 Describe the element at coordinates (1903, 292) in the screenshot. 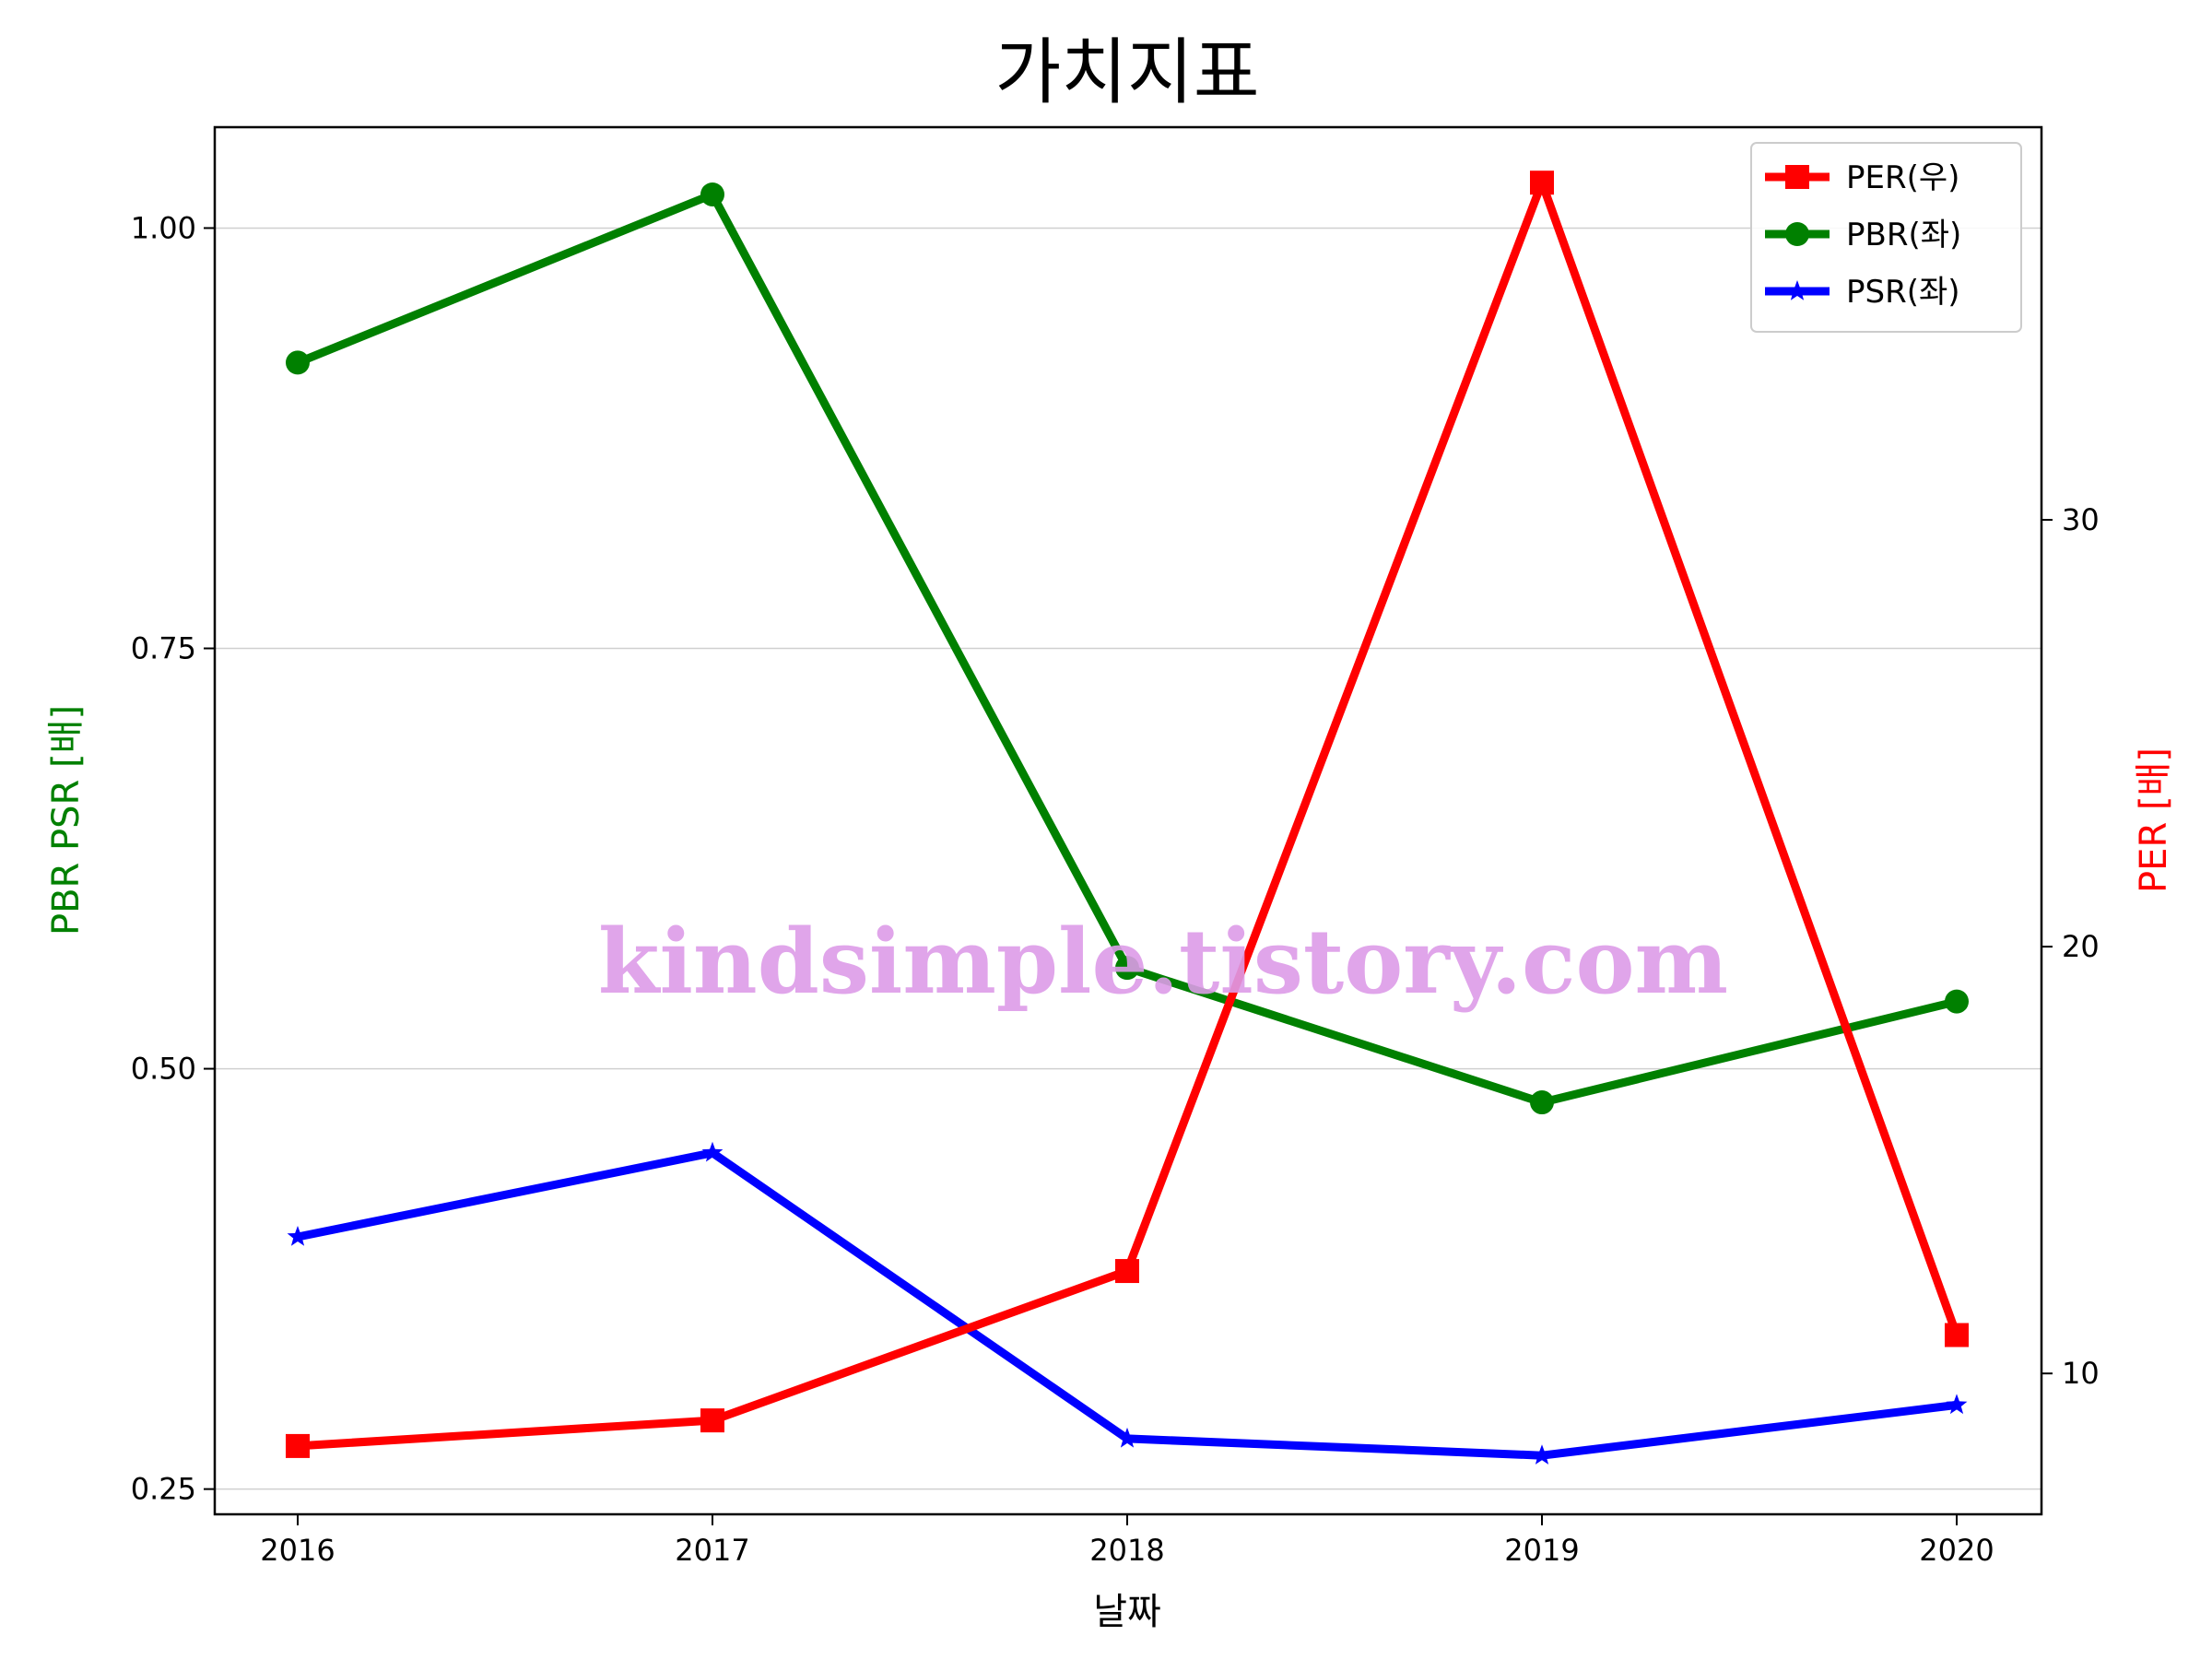

I see `legend-label: PSR(좌)` at that location.